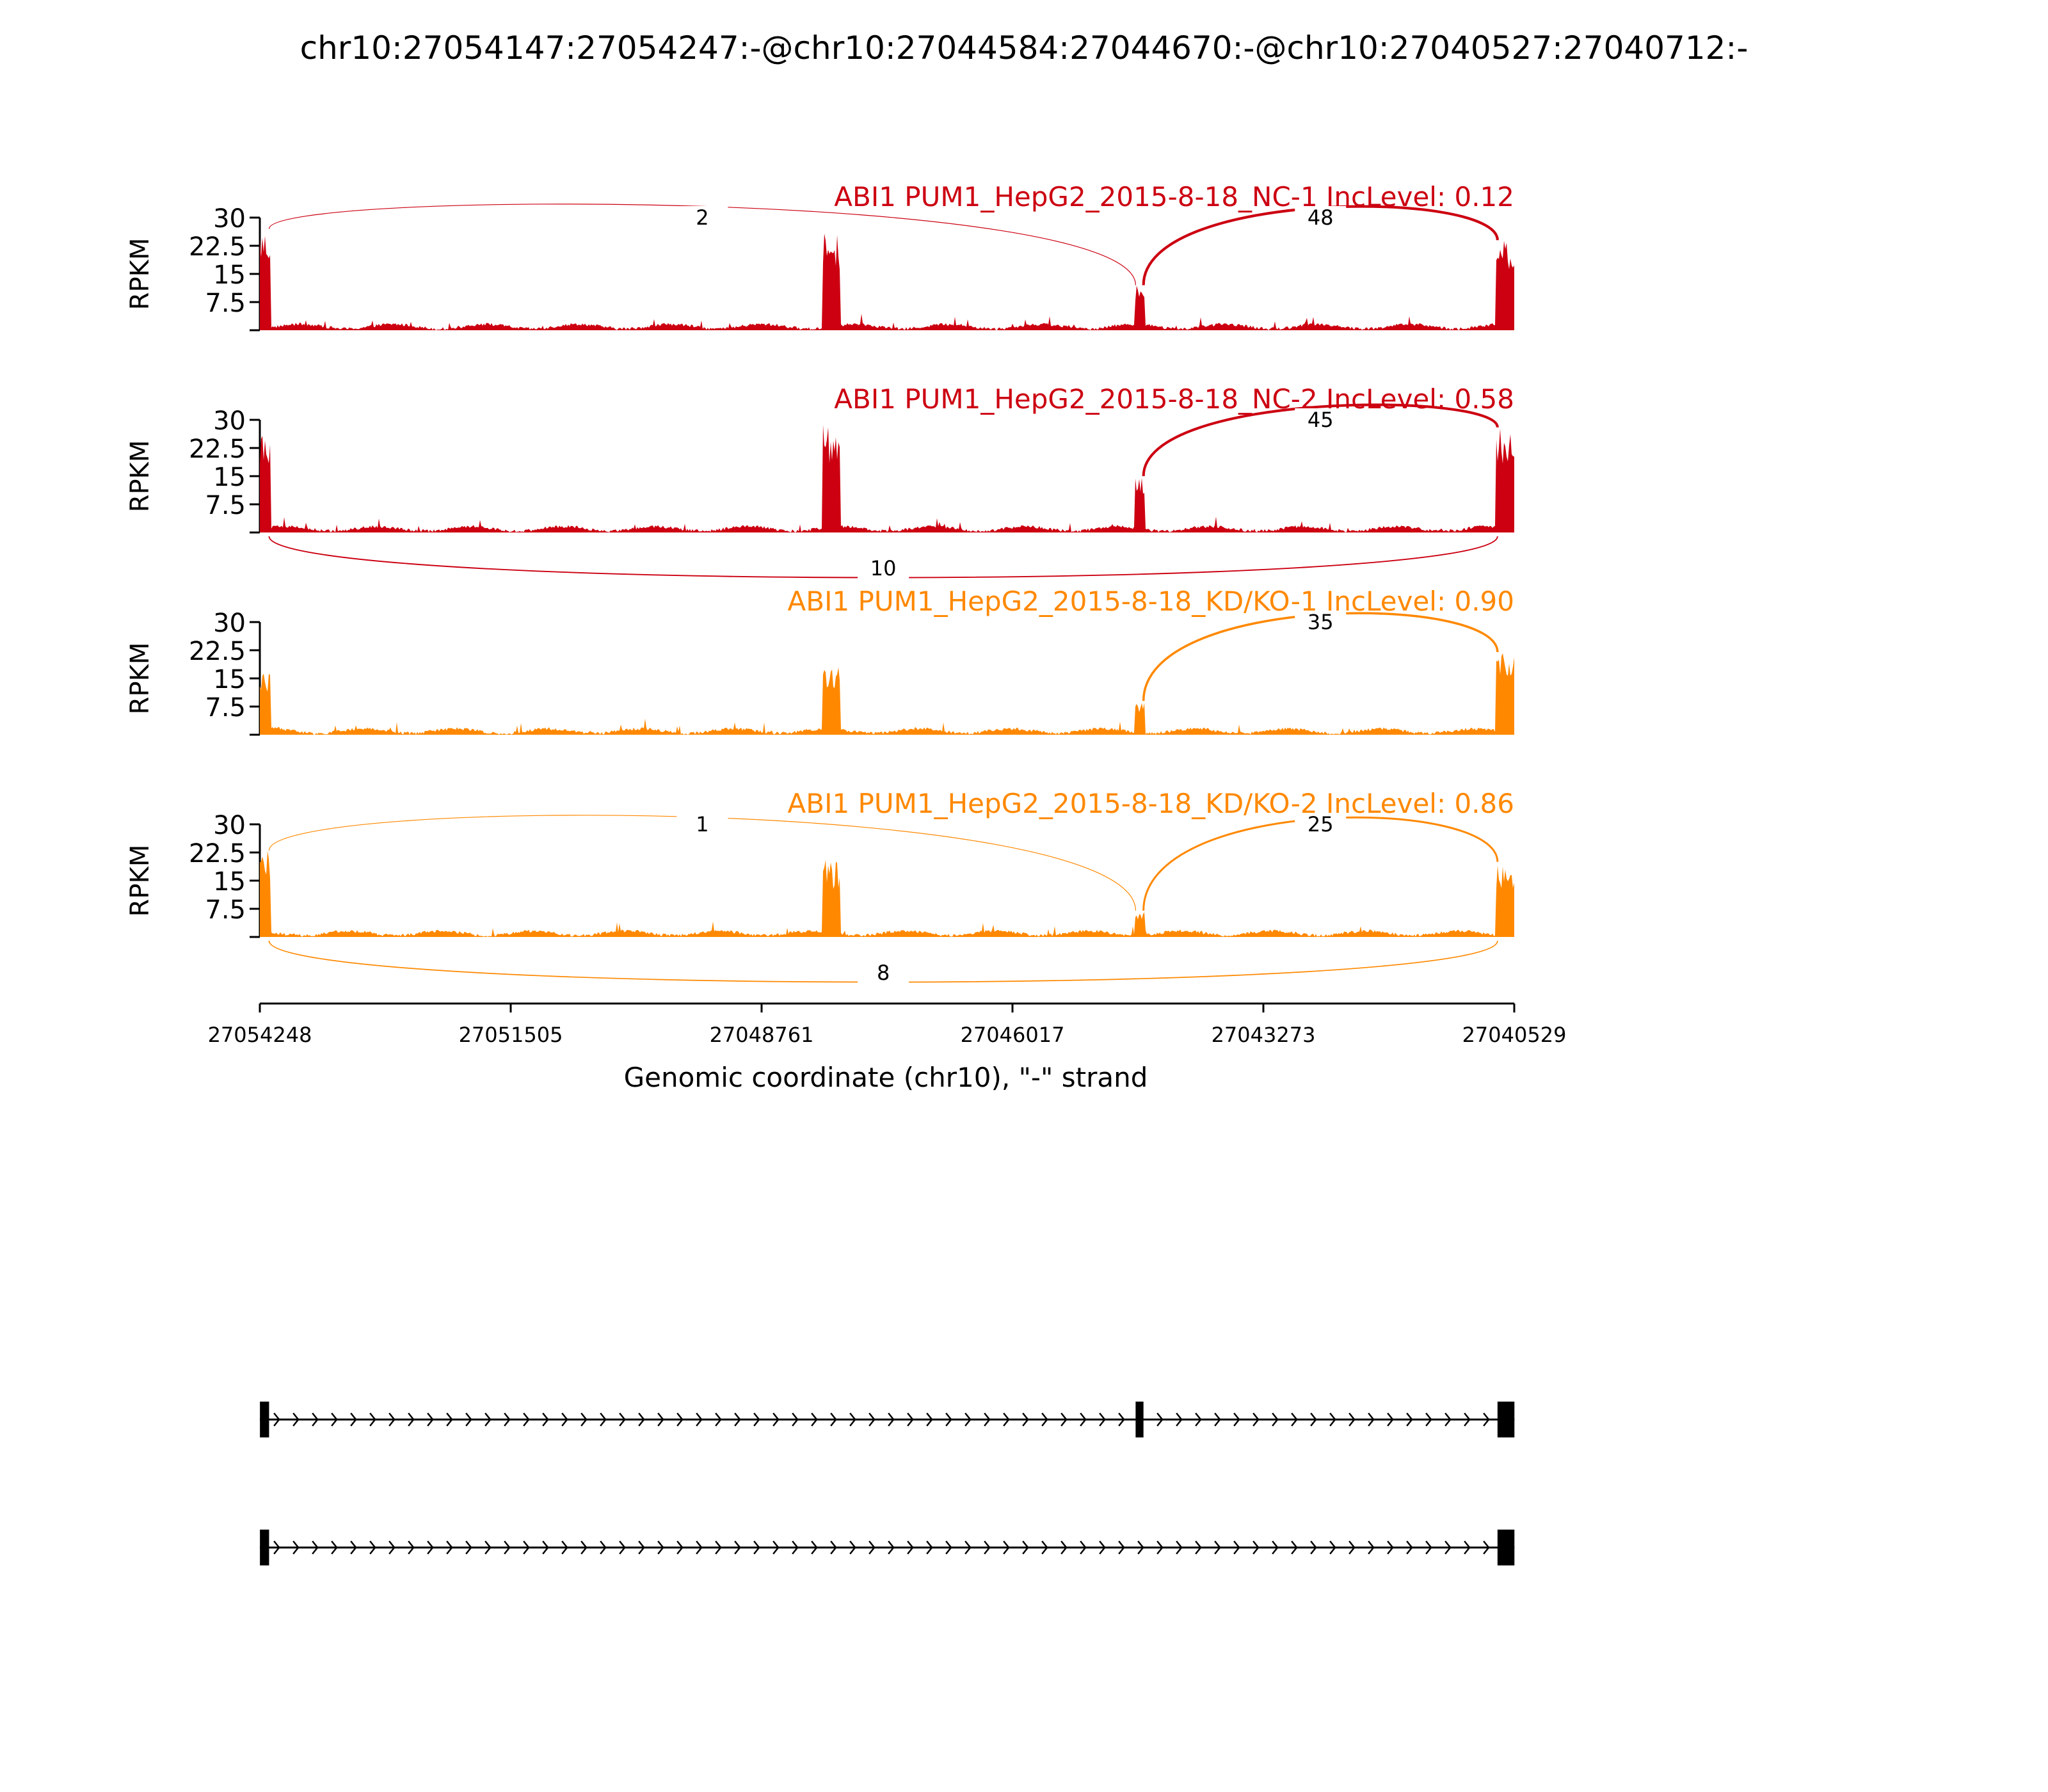 This screenshot has width=2048, height=1792. What do you see at coordinates (260, 1035) in the screenshot?
I see `x-tick-label: 27054248` at bounding box center [260, 1035].